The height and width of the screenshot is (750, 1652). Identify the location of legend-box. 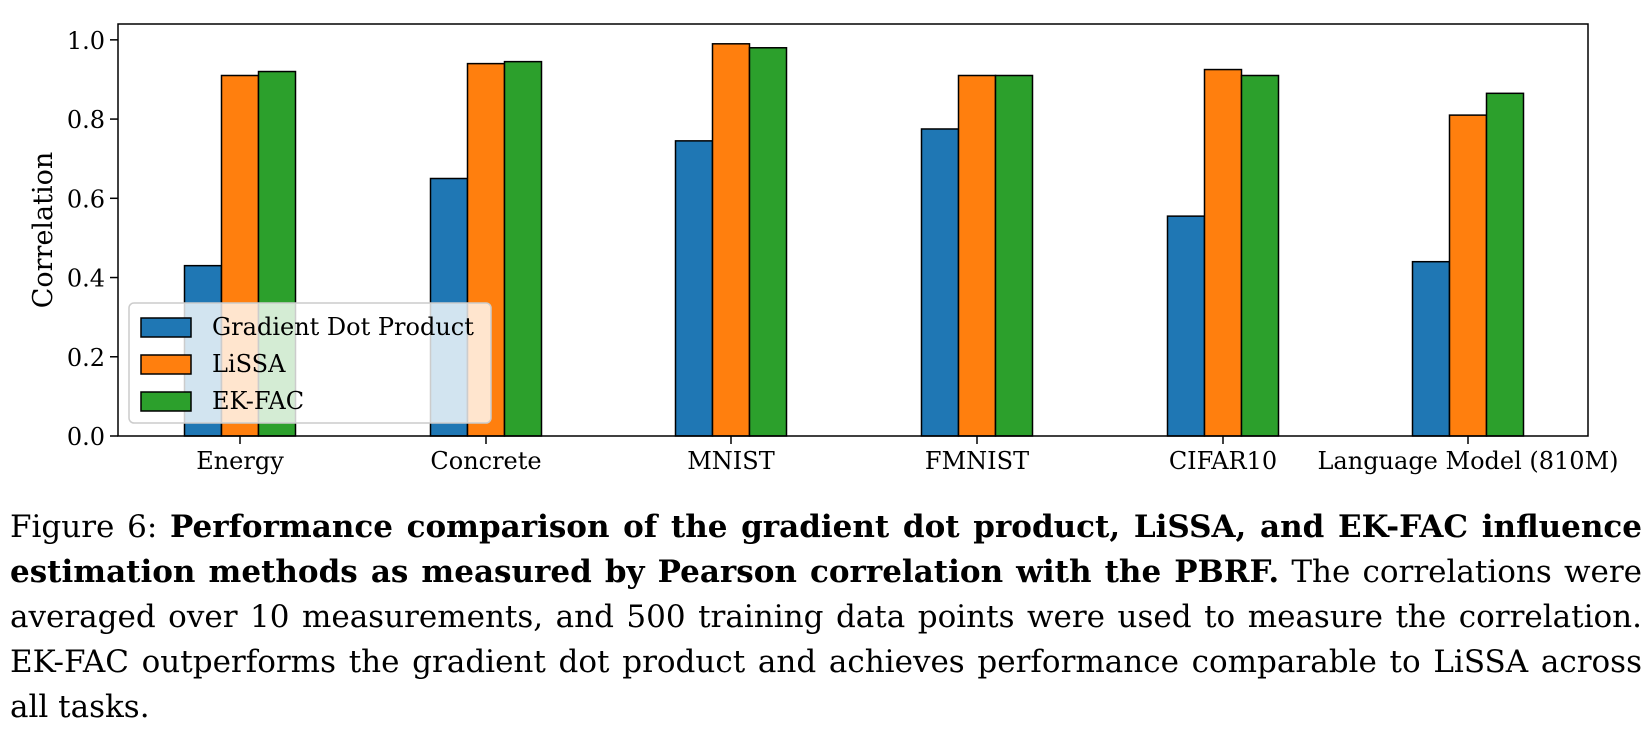
(310, 363).